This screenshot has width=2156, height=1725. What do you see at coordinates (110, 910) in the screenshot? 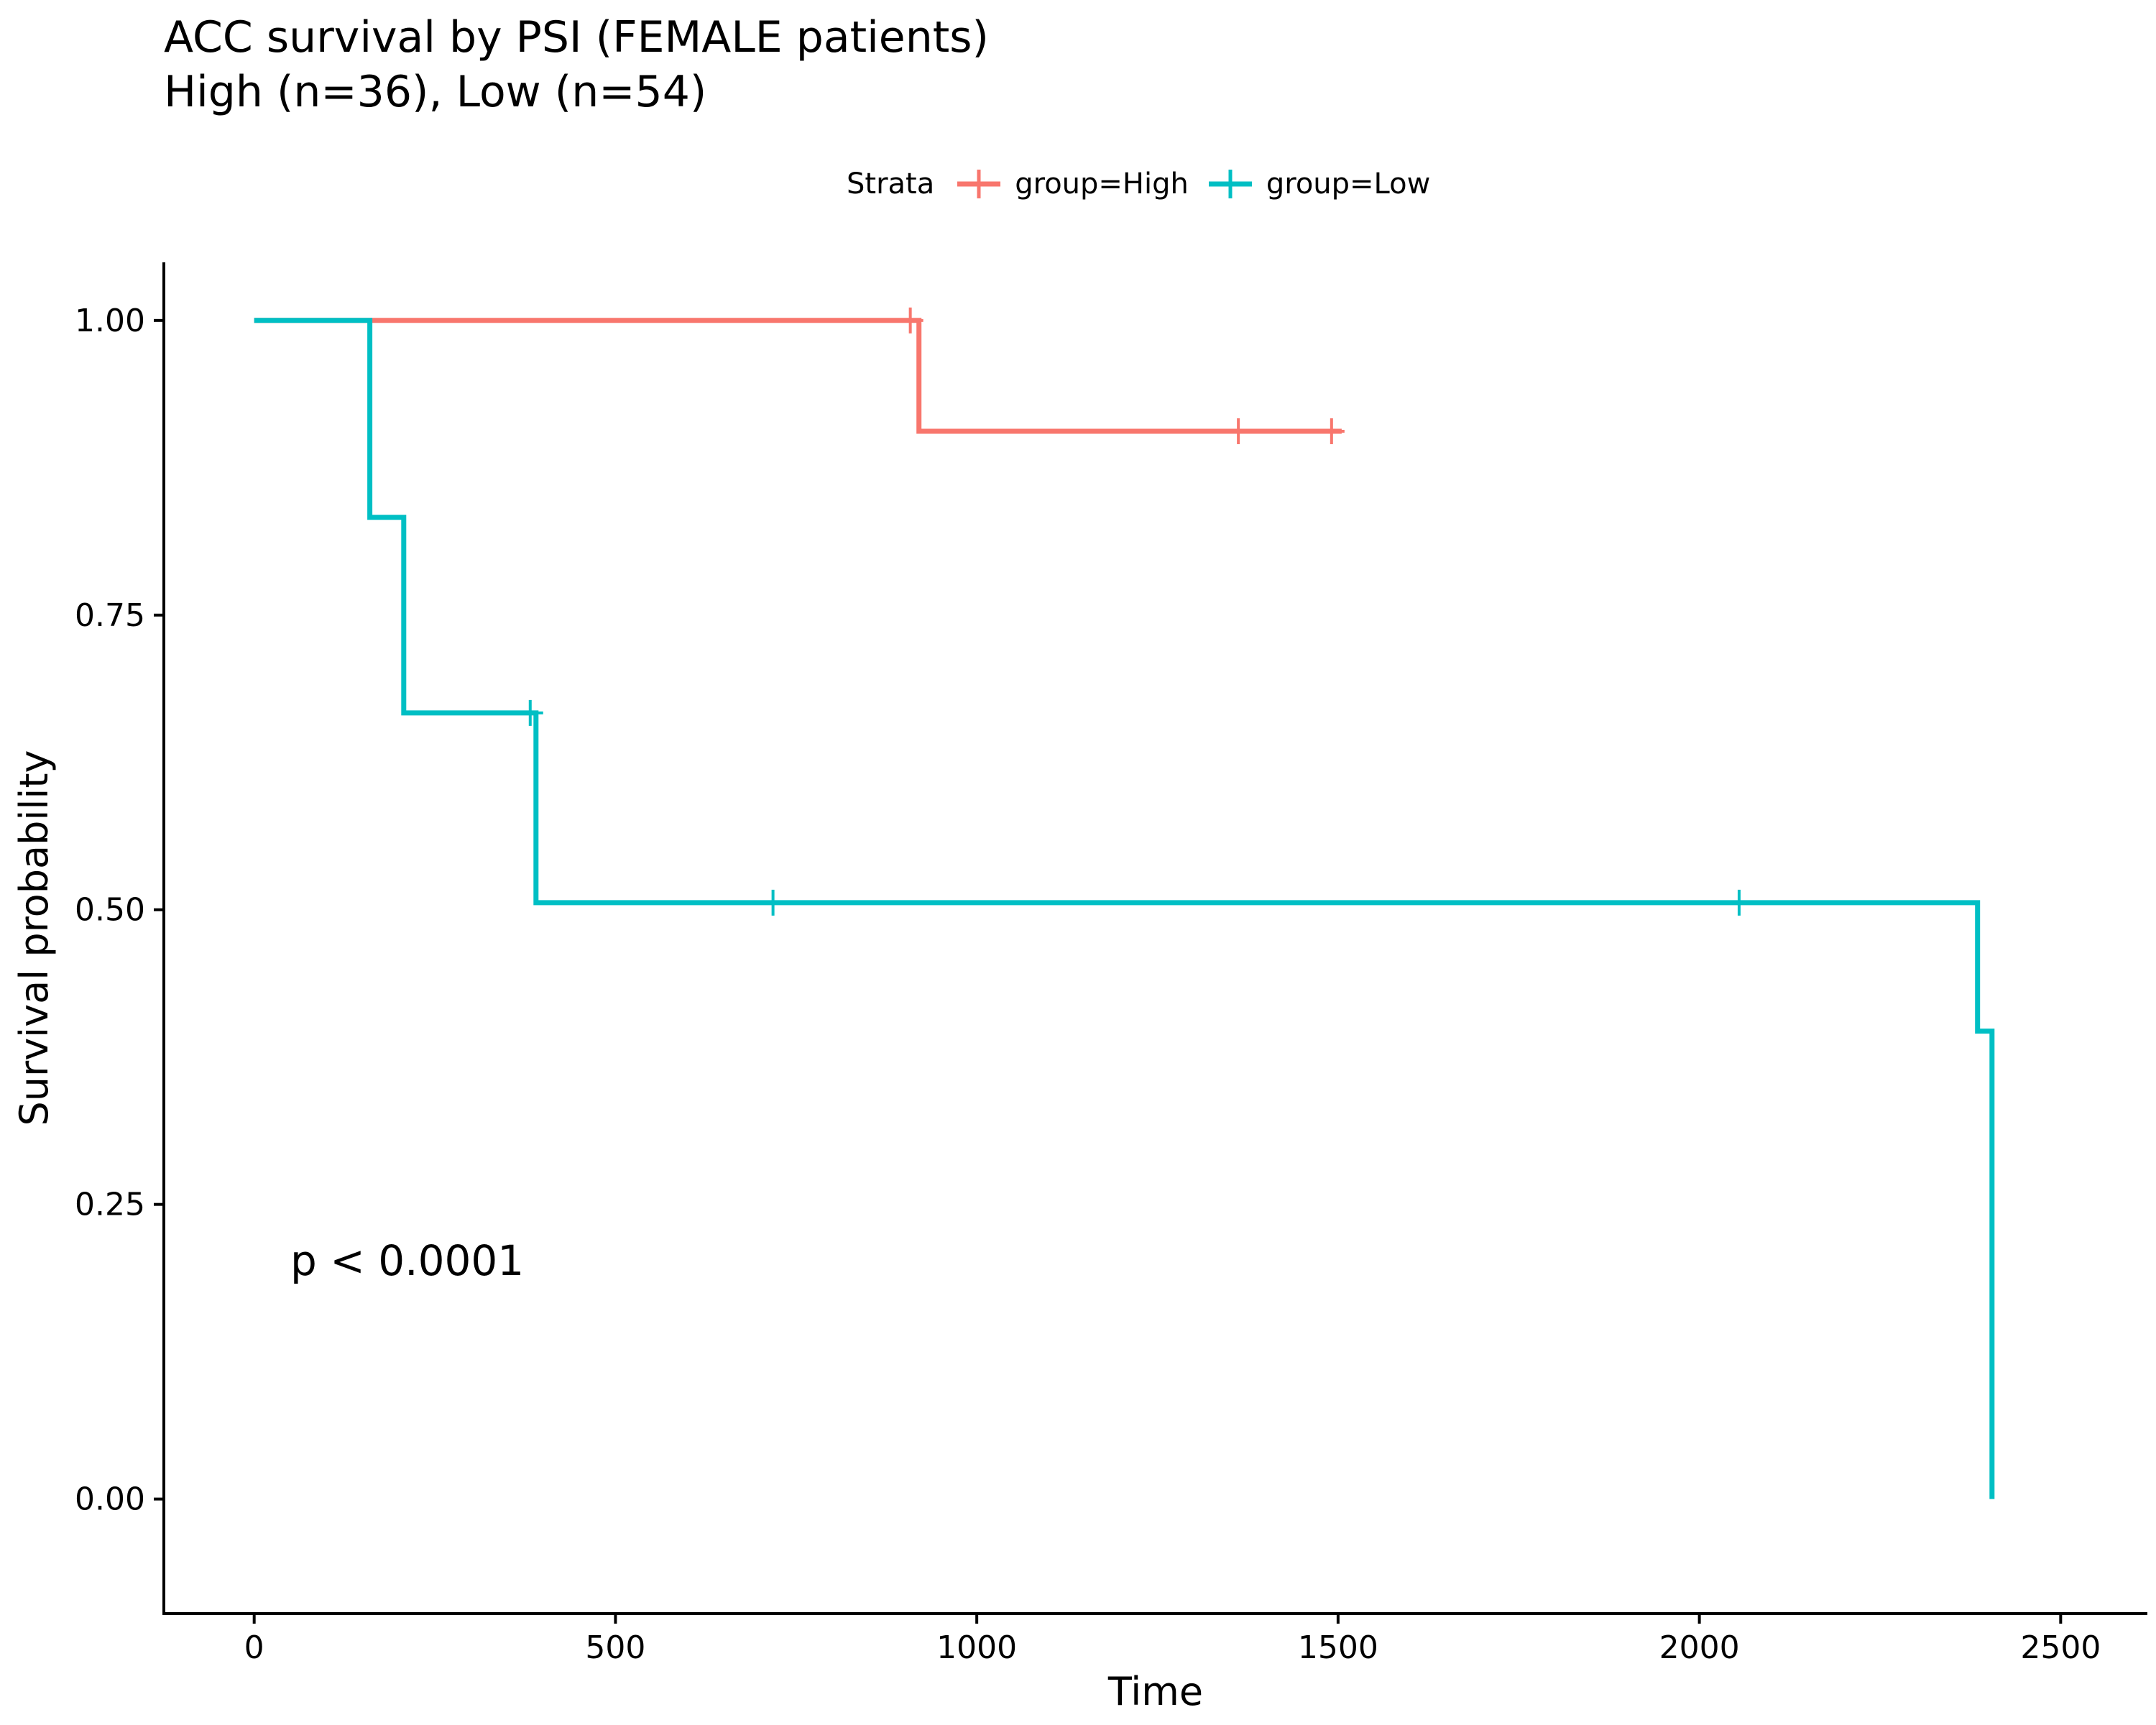
I see `y-tick-label: 0.50` at bounding box center [110, 910].